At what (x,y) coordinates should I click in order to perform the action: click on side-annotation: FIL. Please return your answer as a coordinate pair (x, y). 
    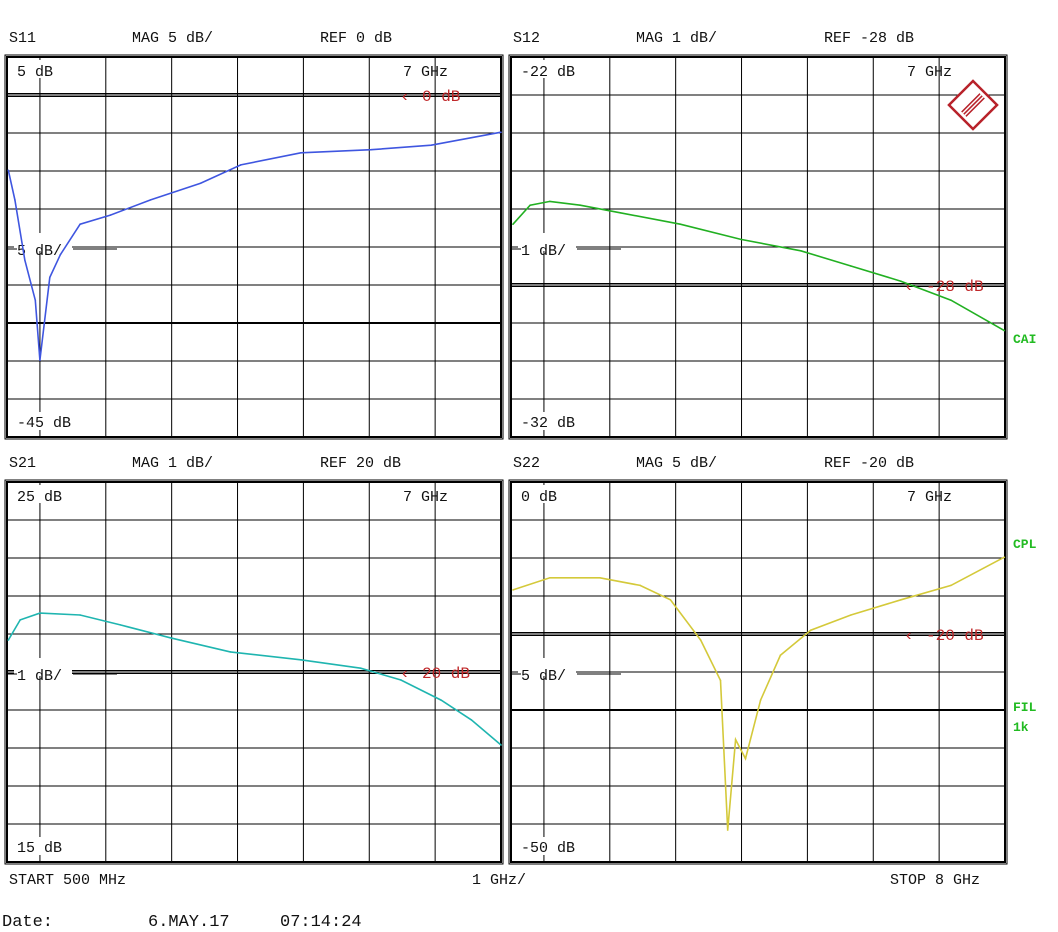
    Looking at the image, I should click on (1025, 707).